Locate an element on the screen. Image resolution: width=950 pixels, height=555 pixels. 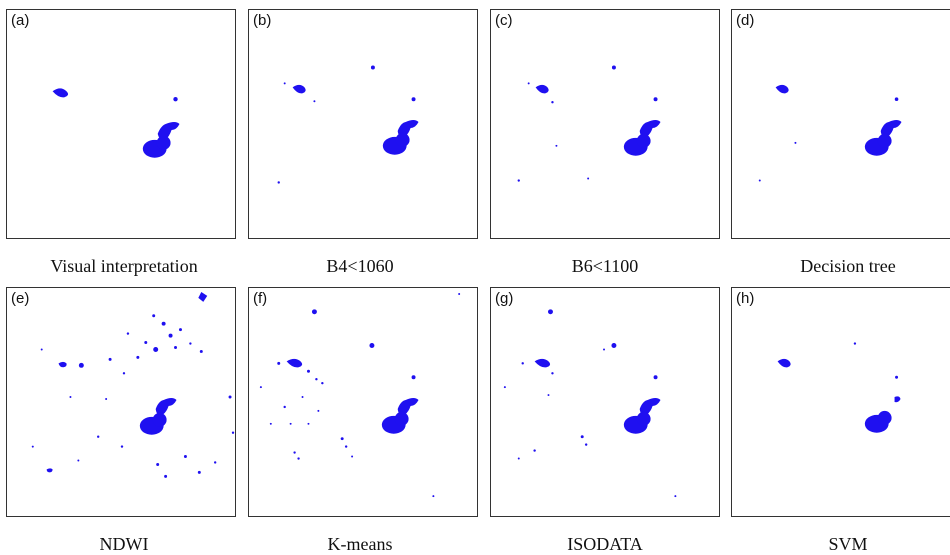
caption-c: B6<1100 is located at coordinates (605, 266).